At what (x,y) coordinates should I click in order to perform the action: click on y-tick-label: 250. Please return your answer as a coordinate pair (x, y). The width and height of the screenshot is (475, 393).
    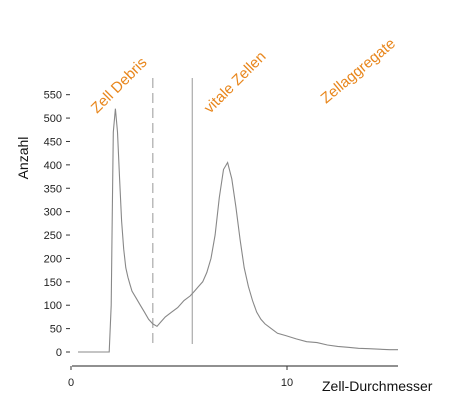
    Looking at the image, I should click on (53, 236).